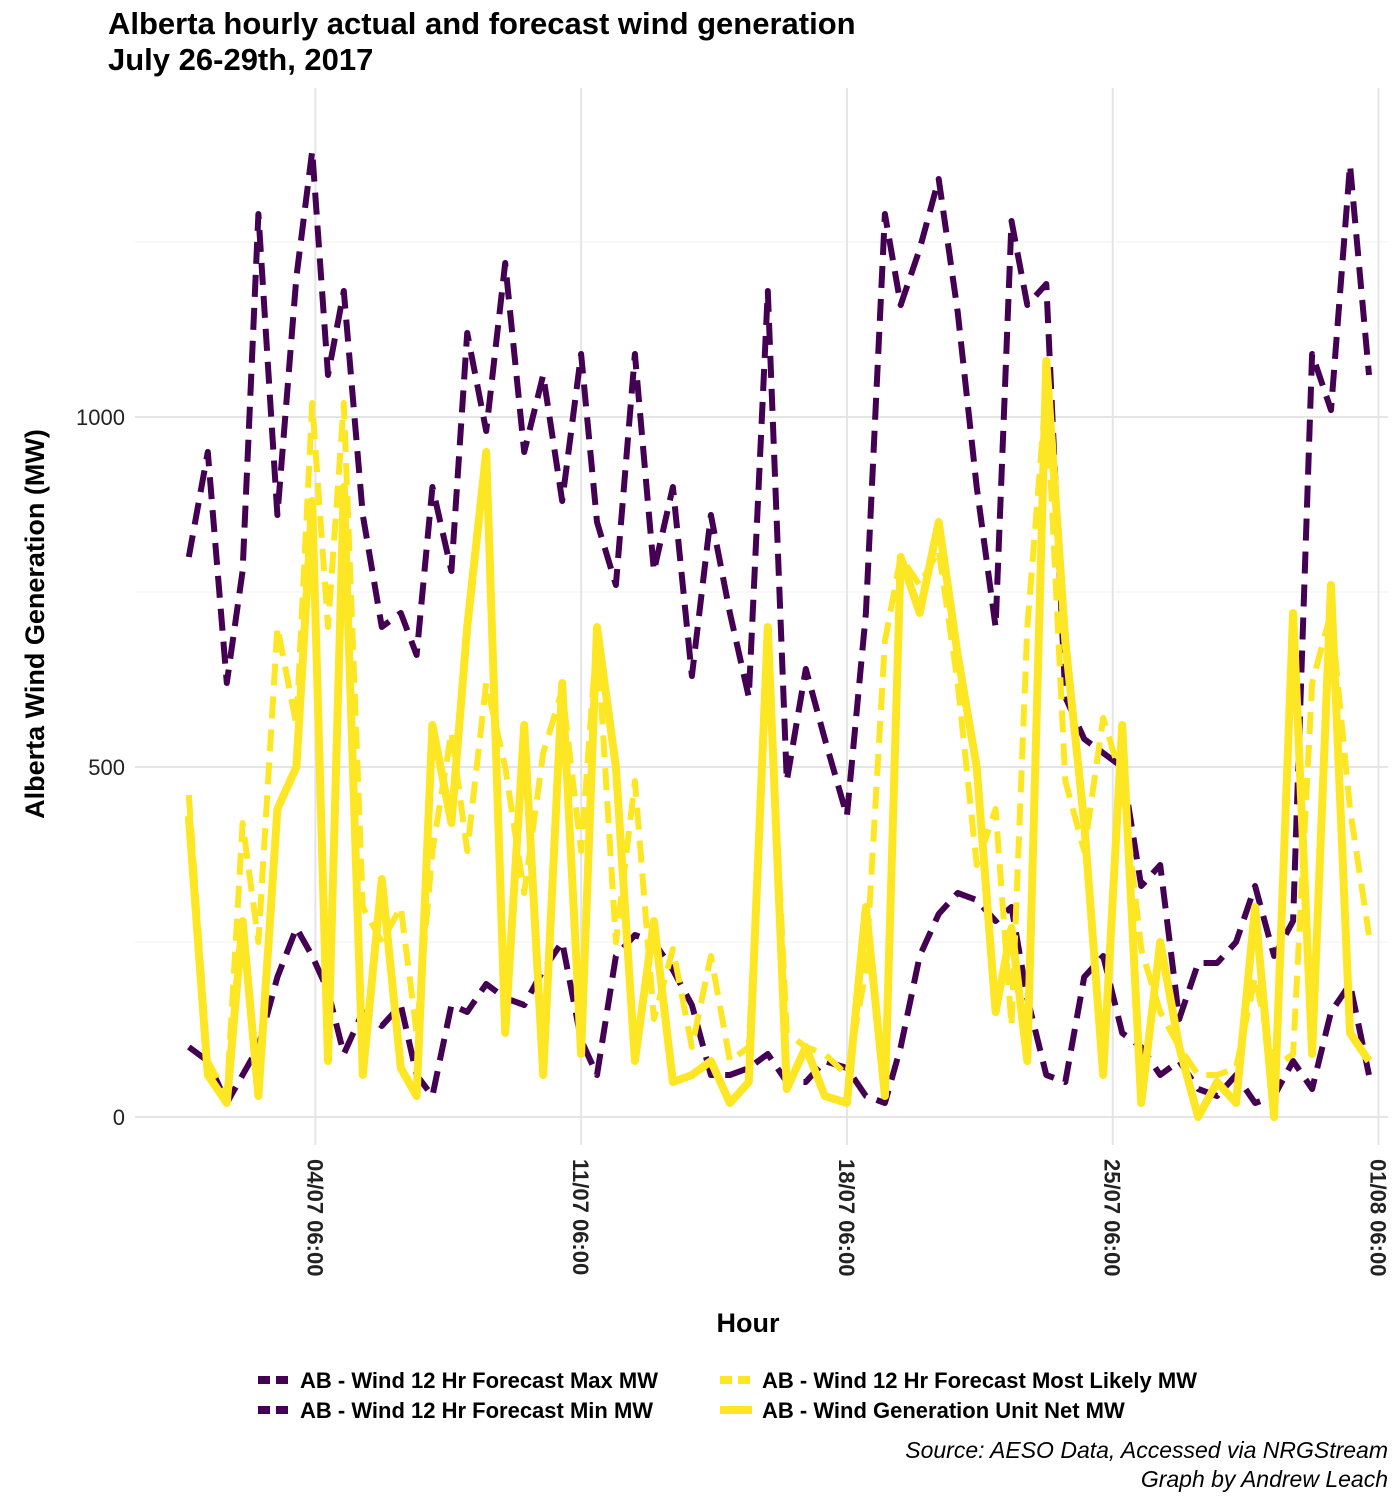 This screenshot has width=1400, height=1500. I want to click on y-axis-ticks: 0 500 1000, so click(100, 767).